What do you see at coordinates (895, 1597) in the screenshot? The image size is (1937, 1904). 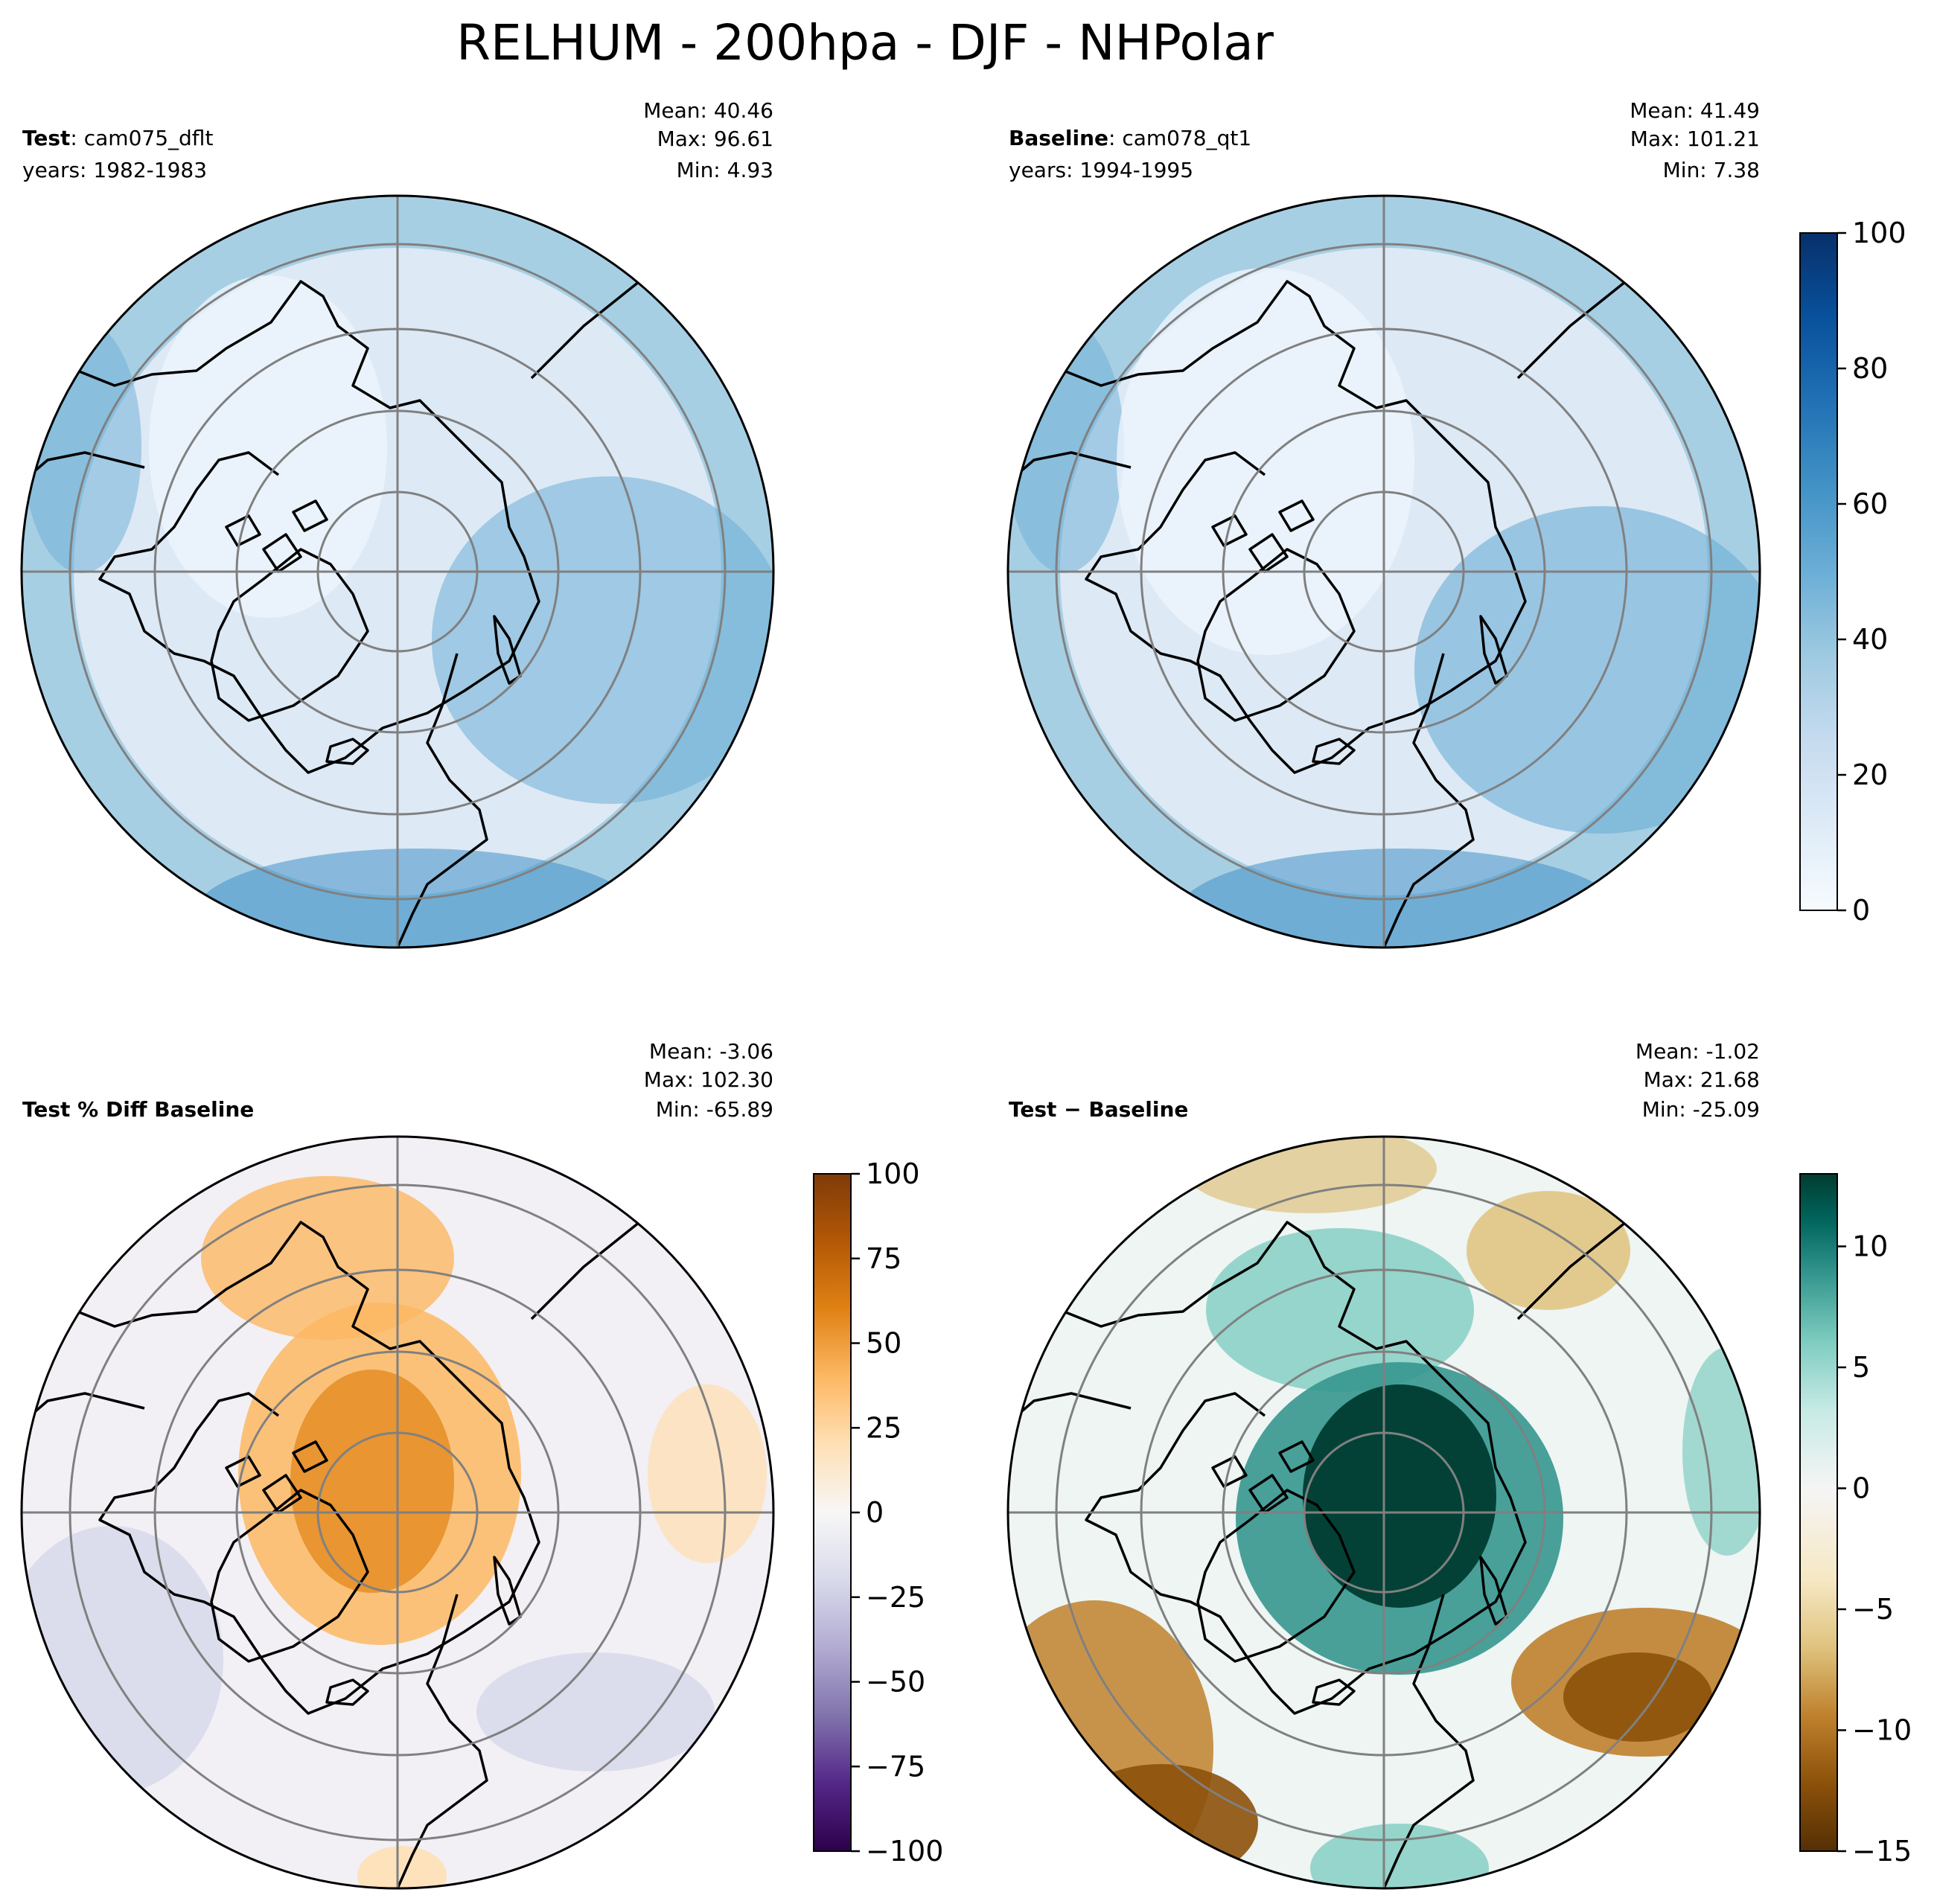 I see `colorbar-tick-label: −25` at bounding box center [895, 1597].